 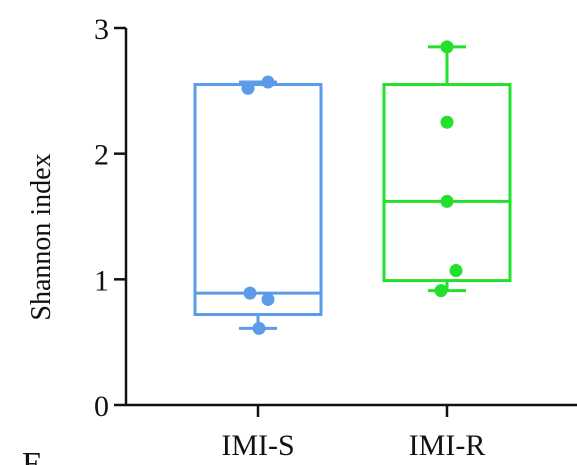 I want to click on panel-letter: E, so click(x=32, y=455).